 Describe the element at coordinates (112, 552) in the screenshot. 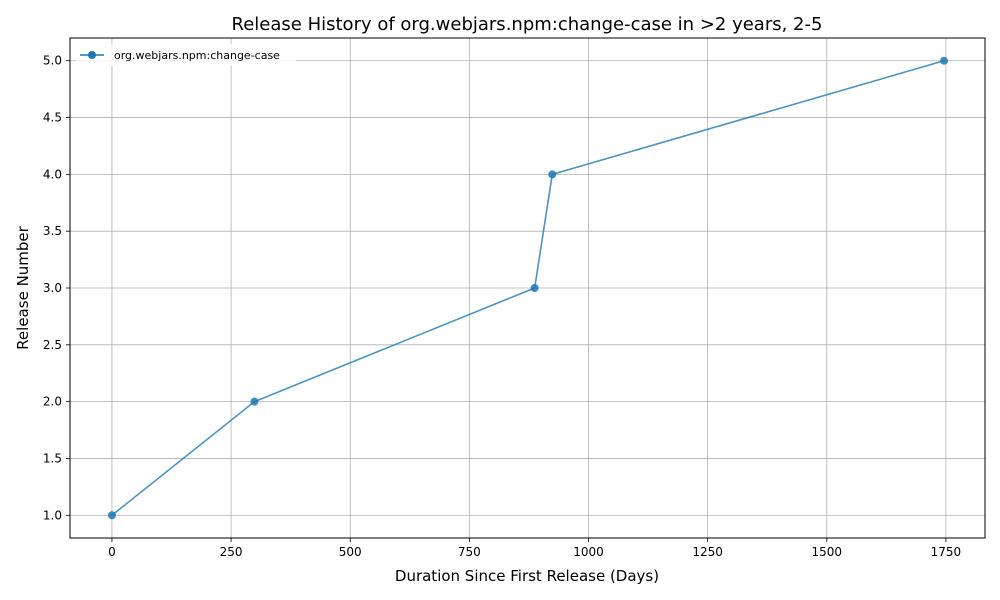

I see `x-tick-label: 0` at that location.